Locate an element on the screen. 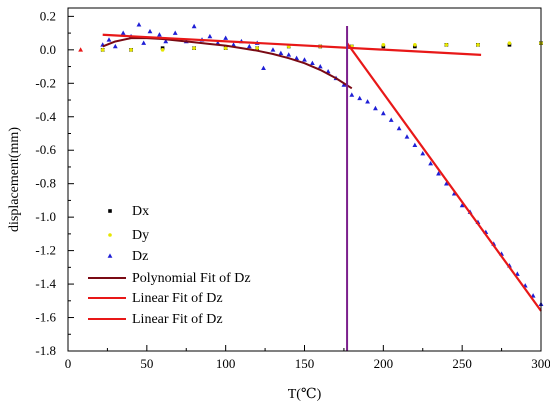  x-tick-label: 300 is located at coordinates (540, 363).